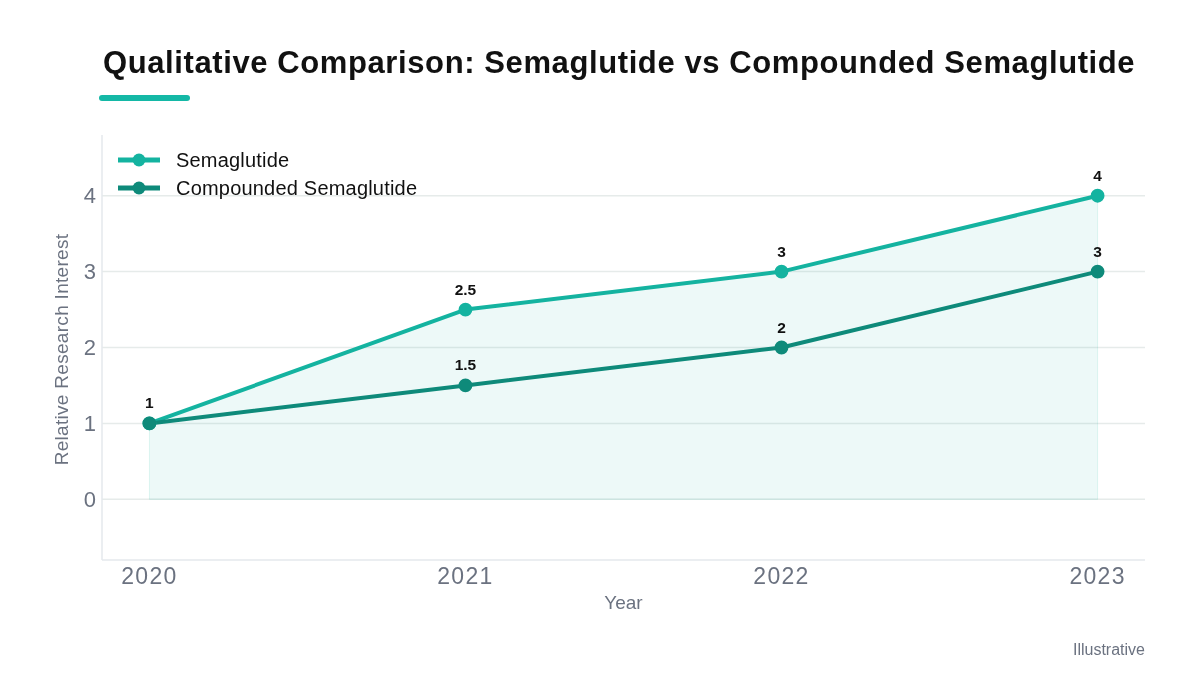 This screenshot has height=675, width=1200. What do you see at coordinates (149, 576) in the screenshot?
I see `x-tick-label: 2020` at bounding box center [149, 576].